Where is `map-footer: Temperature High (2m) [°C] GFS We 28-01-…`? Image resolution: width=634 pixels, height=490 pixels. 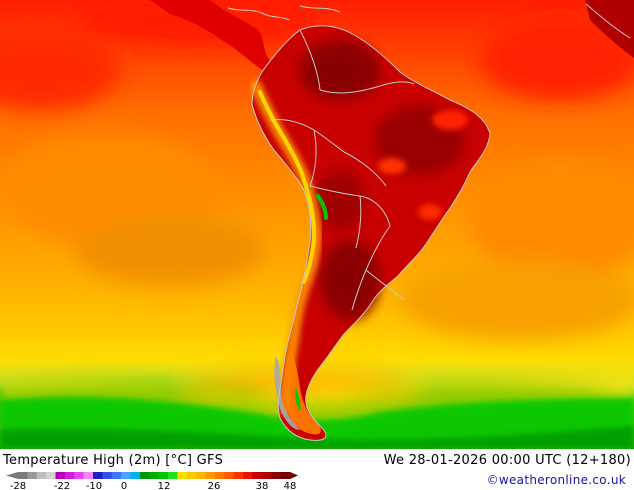
map-footer: Temperature High (2m) [°C] GFS We 28-01-… is located at coordinates (317, 469).